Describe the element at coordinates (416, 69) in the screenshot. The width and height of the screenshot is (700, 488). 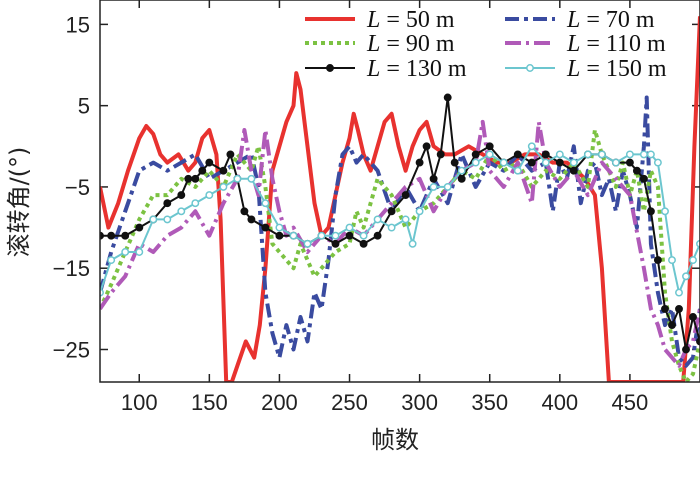
I see `legend-label: L = 130 m` at that location.